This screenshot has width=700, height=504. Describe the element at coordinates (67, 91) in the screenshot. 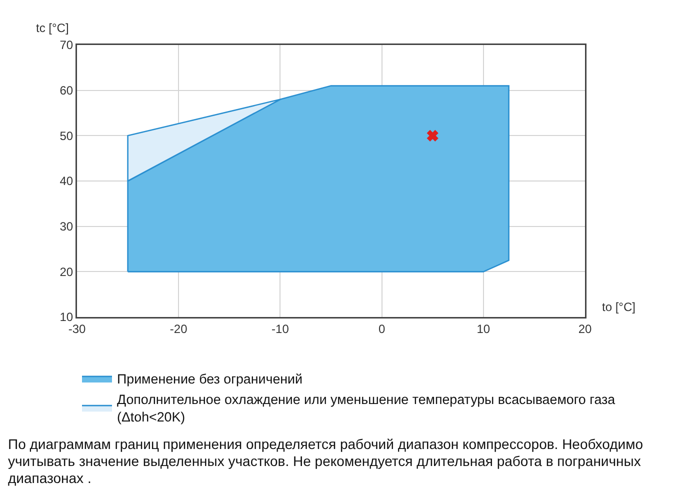

I see `y-tick-label: 60` at that location.